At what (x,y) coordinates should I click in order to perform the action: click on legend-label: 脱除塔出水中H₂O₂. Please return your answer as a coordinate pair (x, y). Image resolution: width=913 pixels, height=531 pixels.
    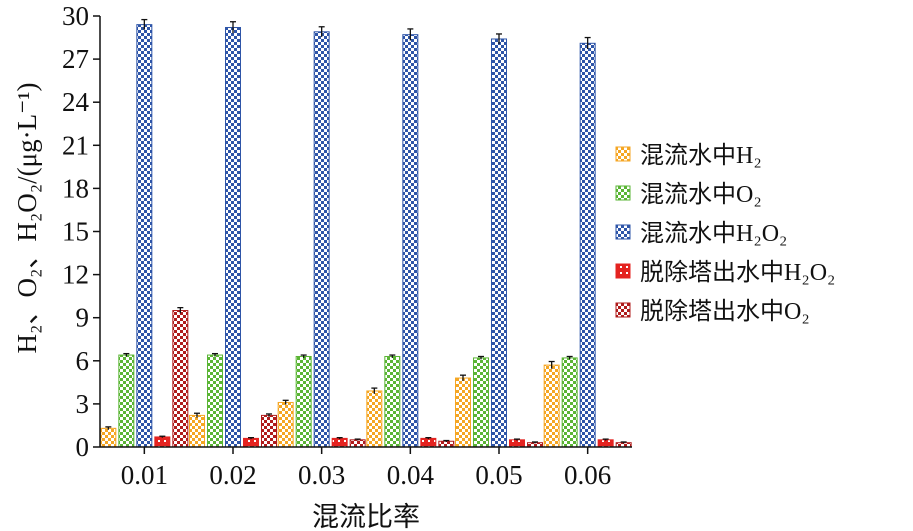
    Looking at the image, I should click on (737, 272).